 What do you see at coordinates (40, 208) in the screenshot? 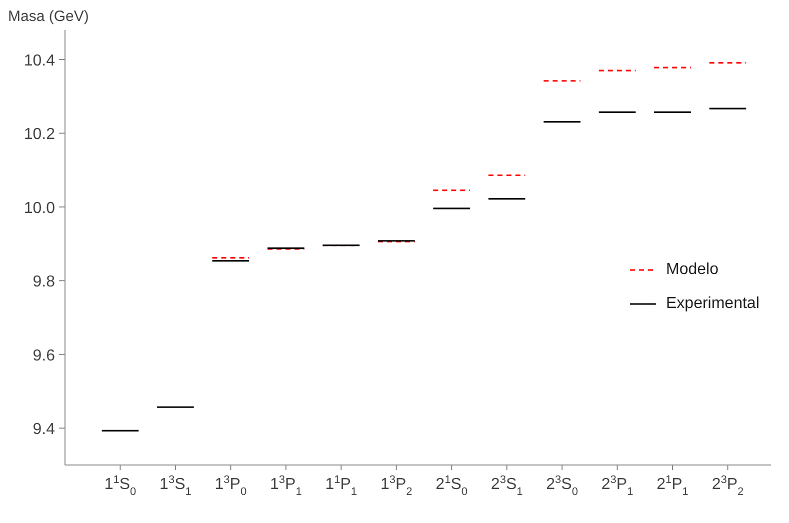
I see `y-tick-label: 10.0` at bounding box center [40, 208].